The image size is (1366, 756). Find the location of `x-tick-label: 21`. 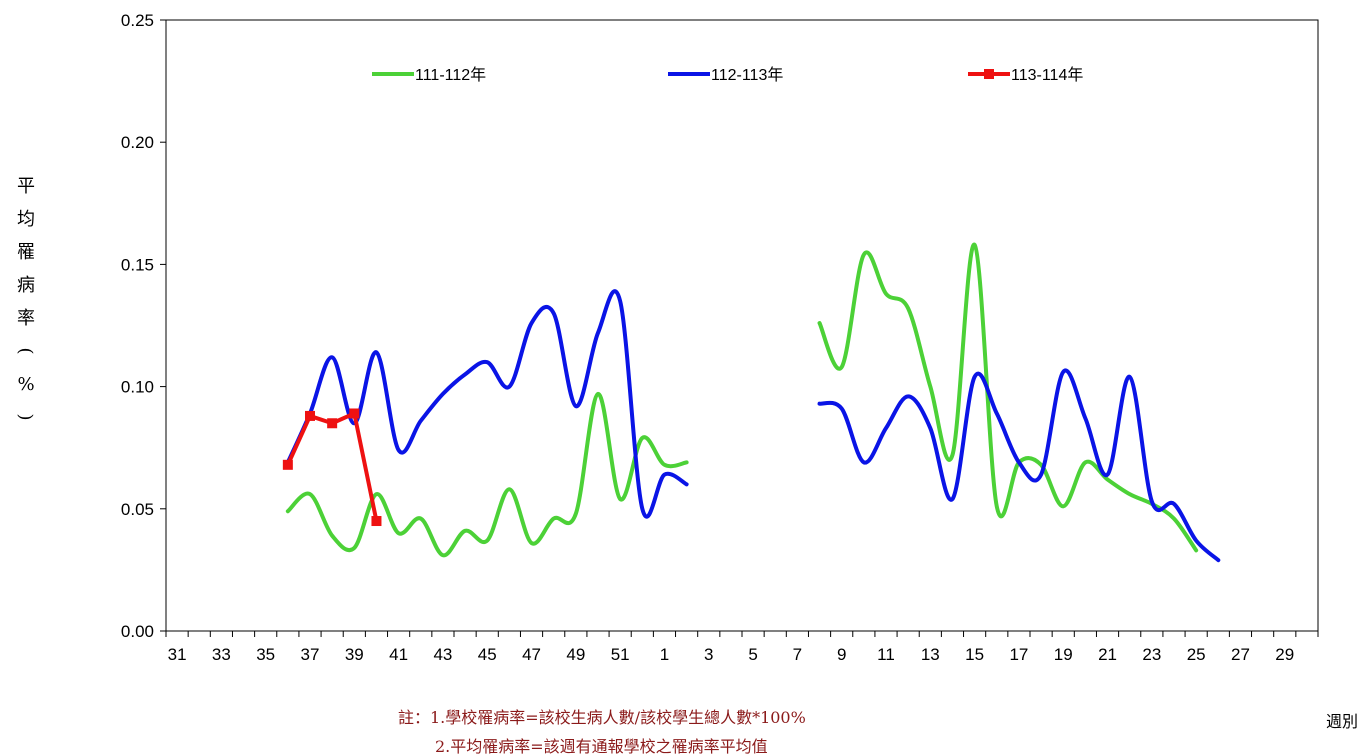

x-tick-label: 21 is located at coordinates (1107, 654).